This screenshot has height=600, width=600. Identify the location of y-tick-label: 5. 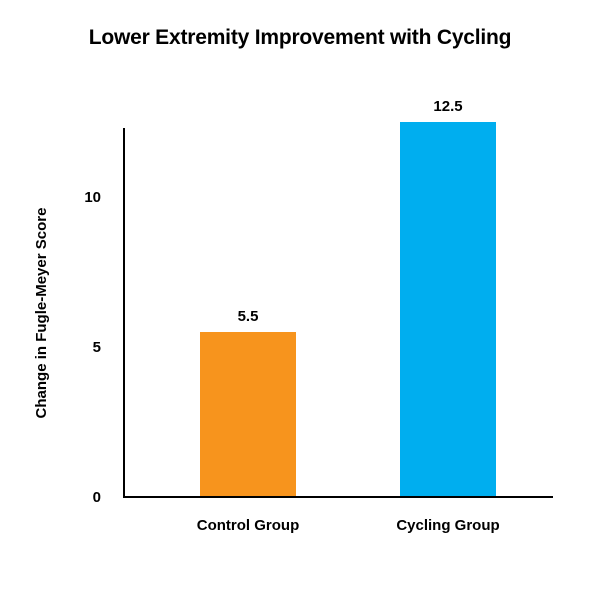
(97, 347).